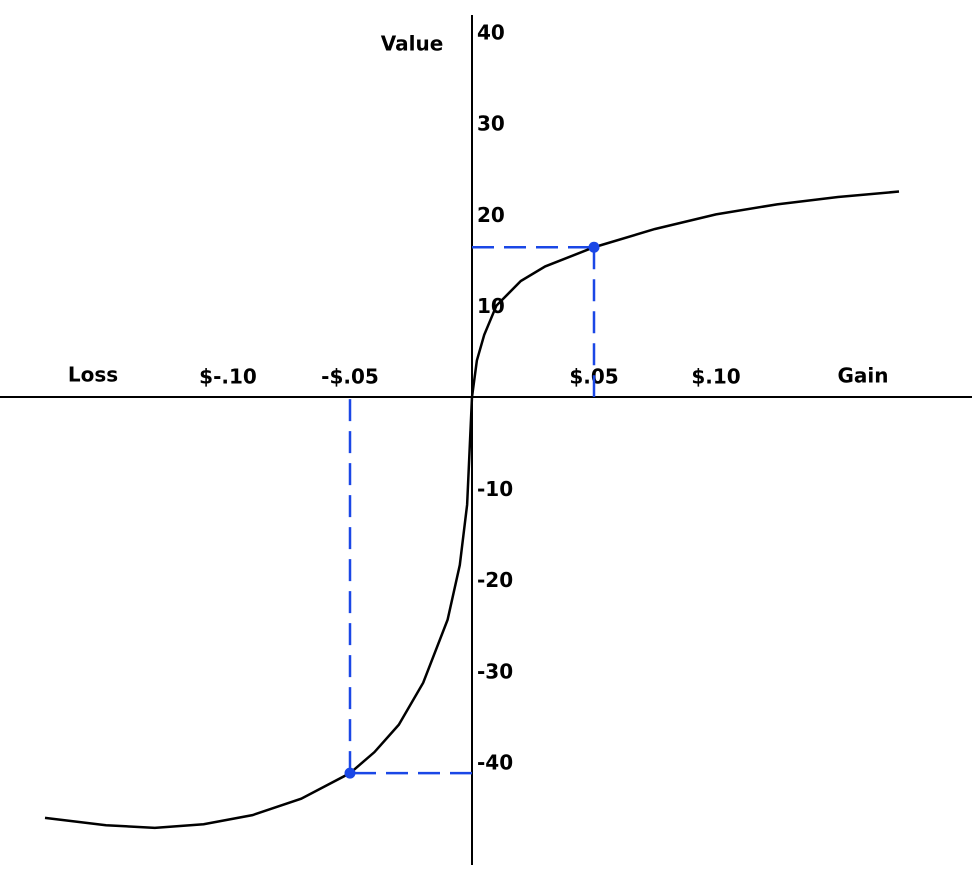  I want to click on x-tick-label: -$.05, so click(350, 377).